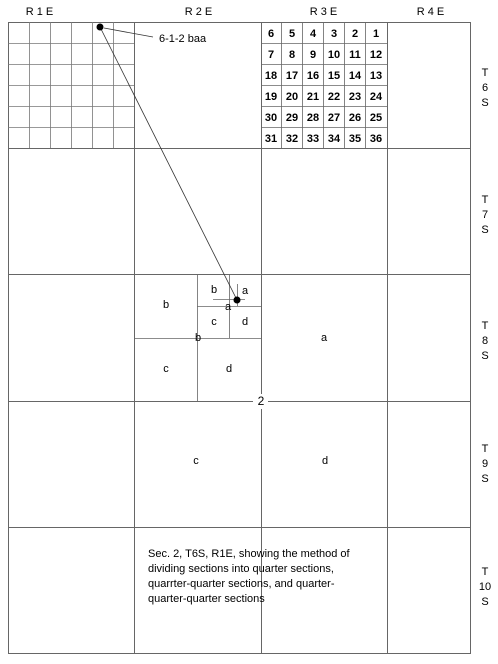 The height and width of the screenshot is (664, 498). I want to click on section-number: 13, so click(376, 76).